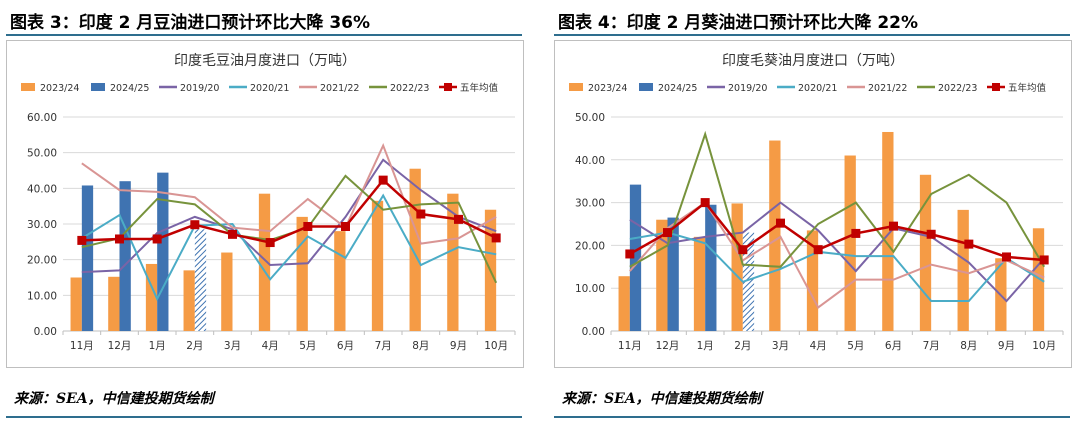 The image size is (1080, 422). What do you see at coordinates (812, 35) in the screenshot?
I see `figure-4-title-rule` at bounding box center [812, 35].